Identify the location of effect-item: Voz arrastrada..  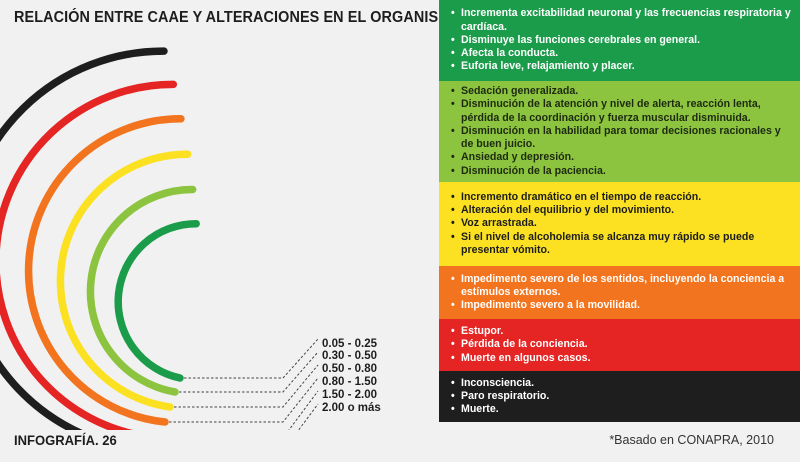
(622, 223).